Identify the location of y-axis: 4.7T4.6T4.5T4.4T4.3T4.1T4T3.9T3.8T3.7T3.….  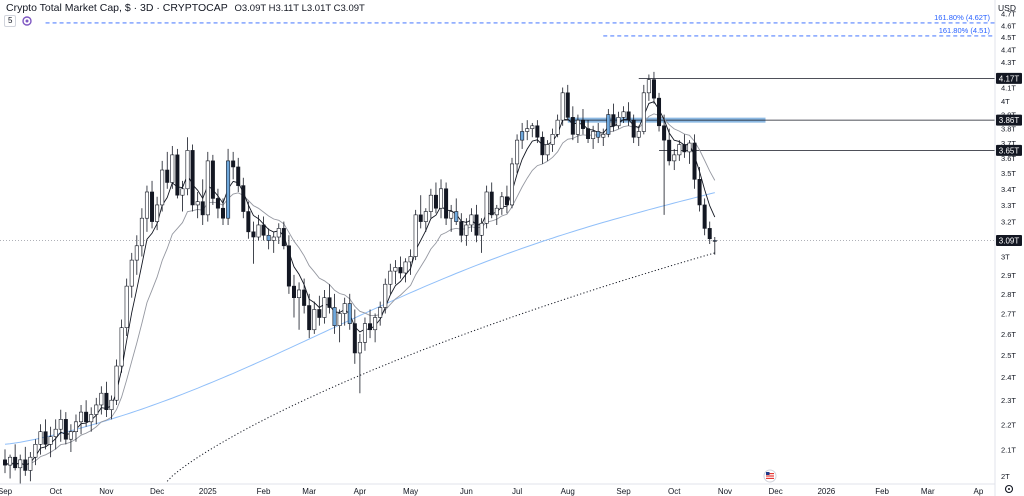
(1009, 245).